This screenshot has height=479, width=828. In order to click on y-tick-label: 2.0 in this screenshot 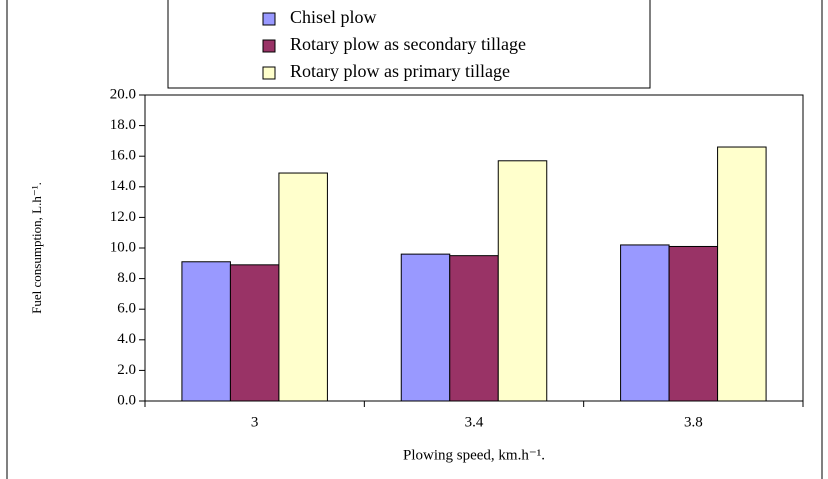, I will do `click(126, 370)`.